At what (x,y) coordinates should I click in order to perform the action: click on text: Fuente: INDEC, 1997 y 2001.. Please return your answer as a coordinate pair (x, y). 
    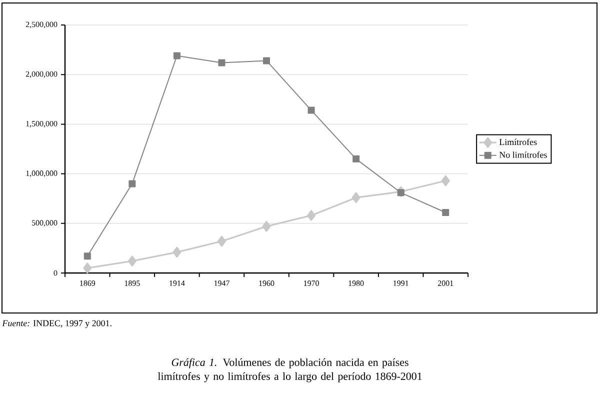
    Looking at the image, I should click on (57, 324).